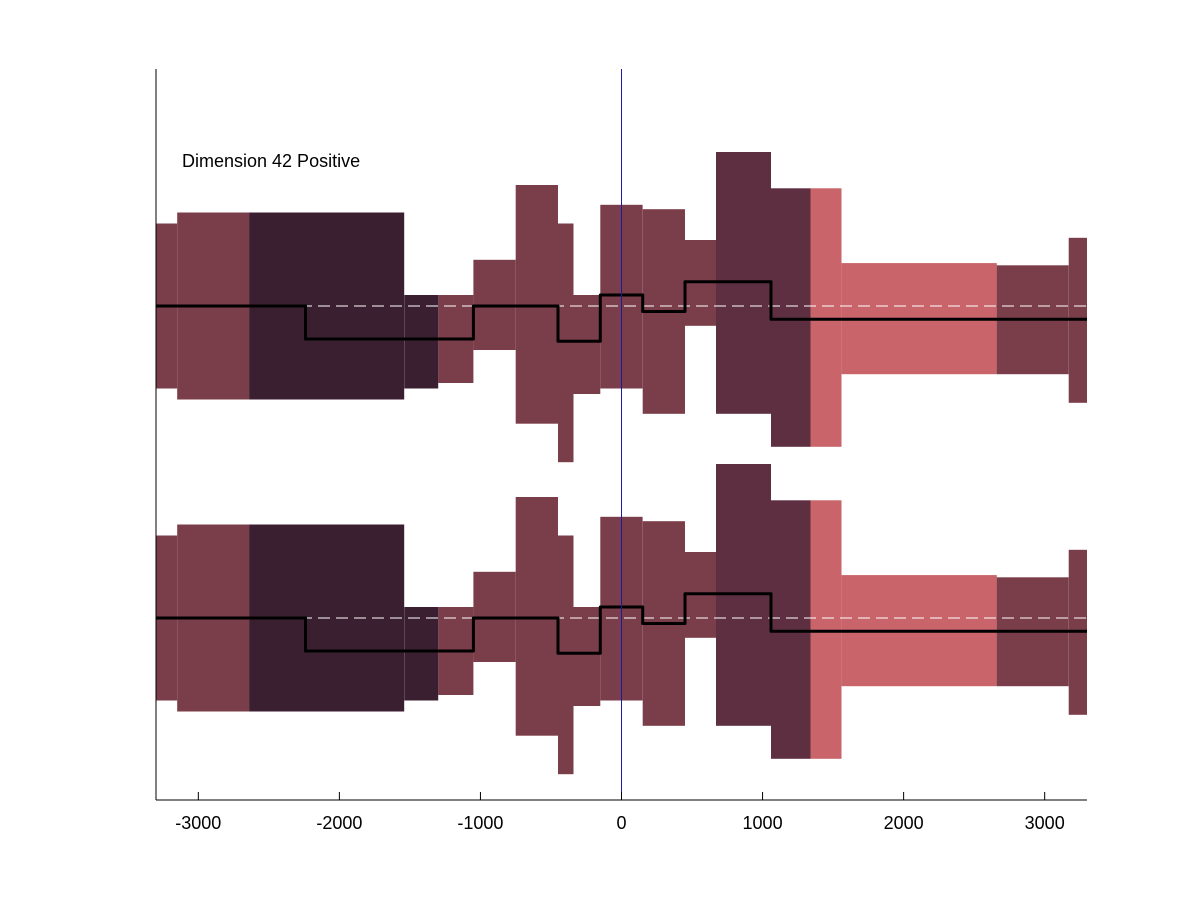 The image size is (1200, 900). I want to click on x-tick-label: -3000, so click(198, 823).